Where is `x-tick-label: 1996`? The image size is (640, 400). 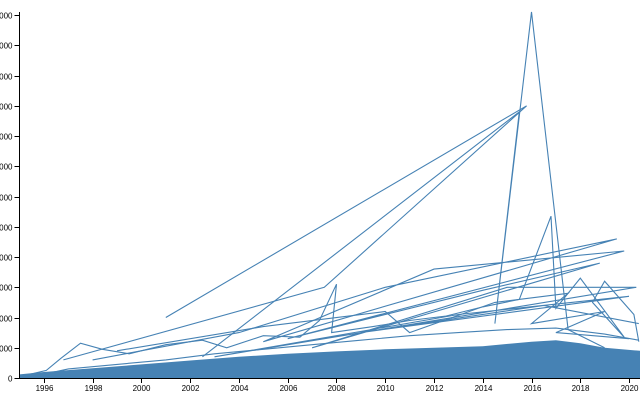 x-tick-label: 1996 is located at coordinates (45, 388).